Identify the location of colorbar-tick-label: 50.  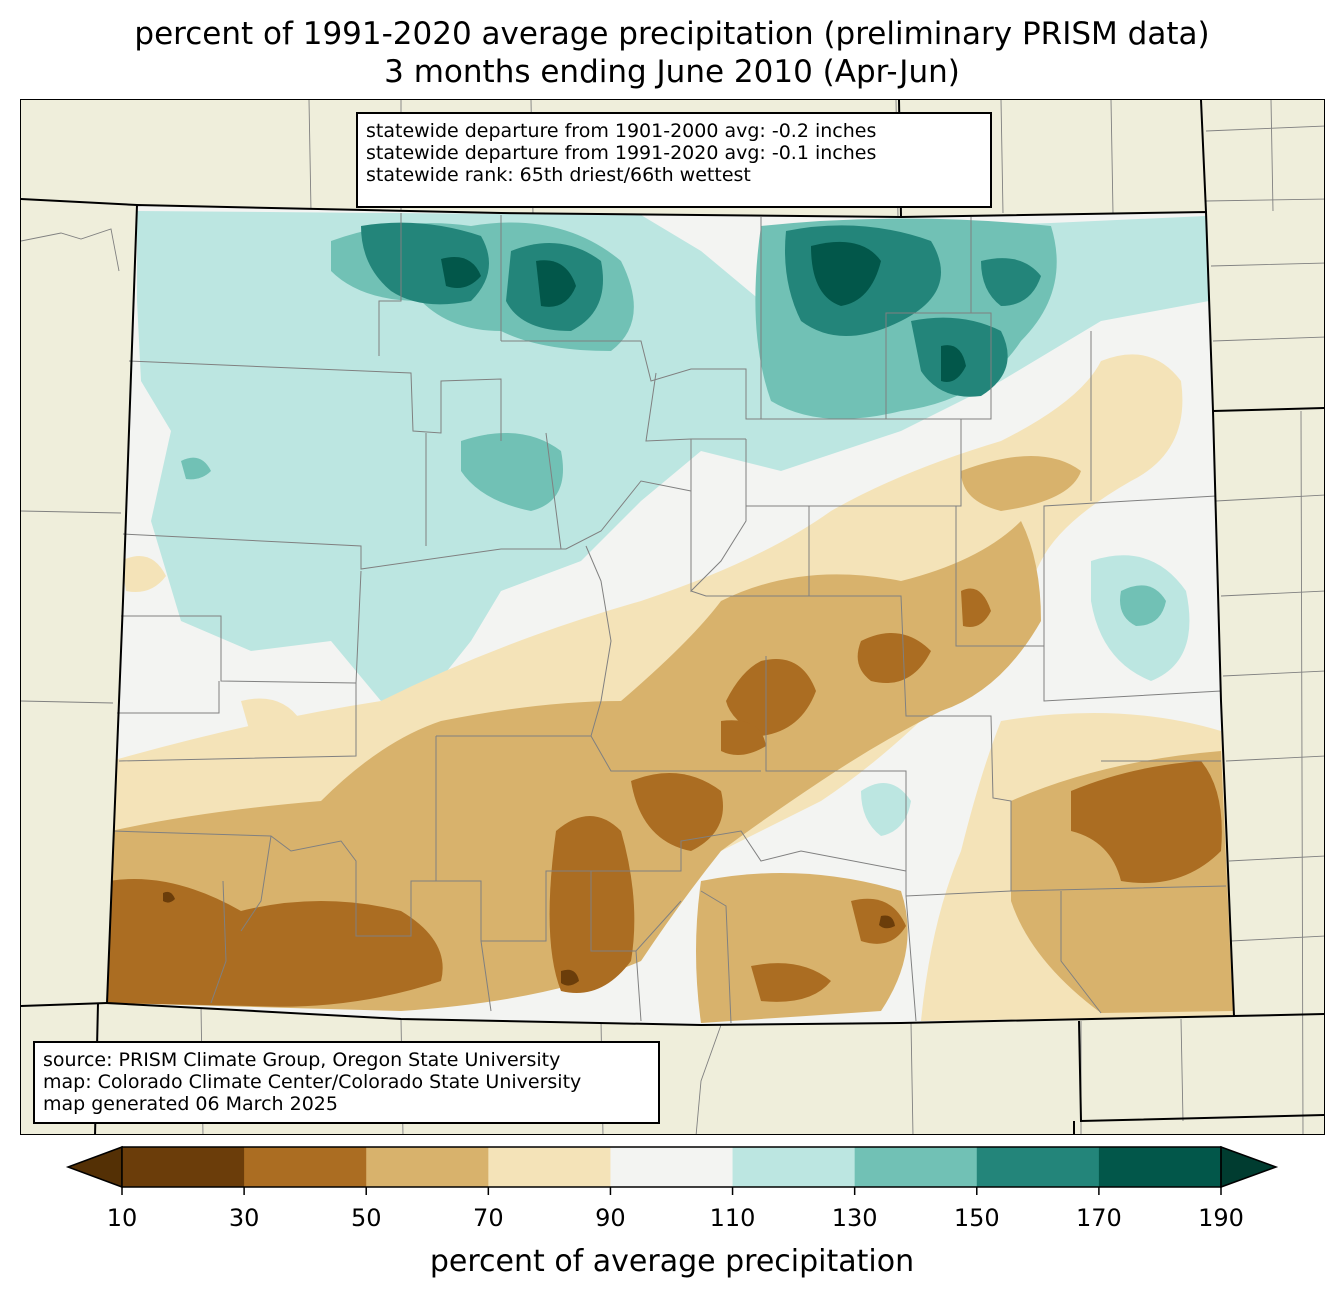
(366, 1218).